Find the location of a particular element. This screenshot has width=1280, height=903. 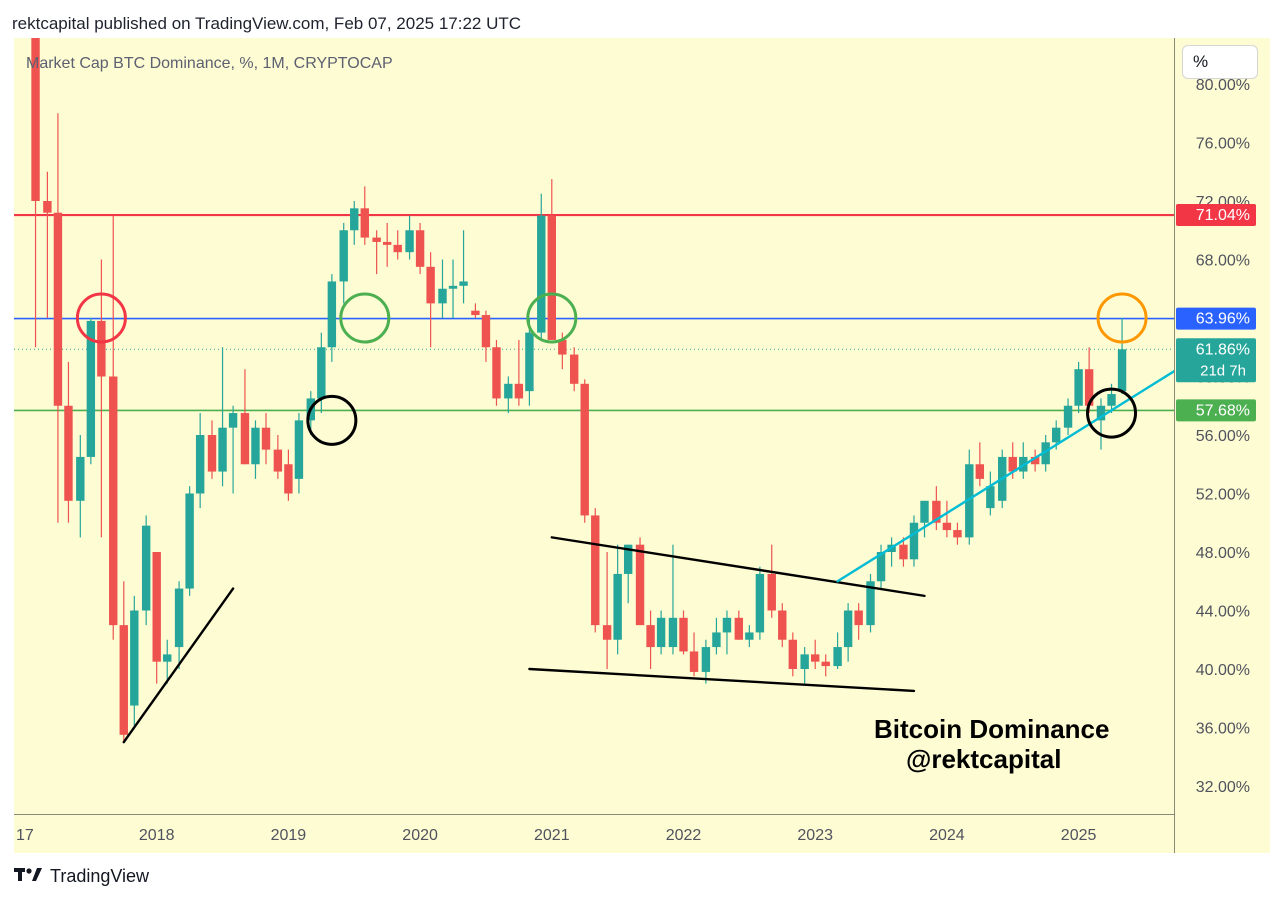

price-tag-label: 57.68% is located at coordinates (1223, 410).